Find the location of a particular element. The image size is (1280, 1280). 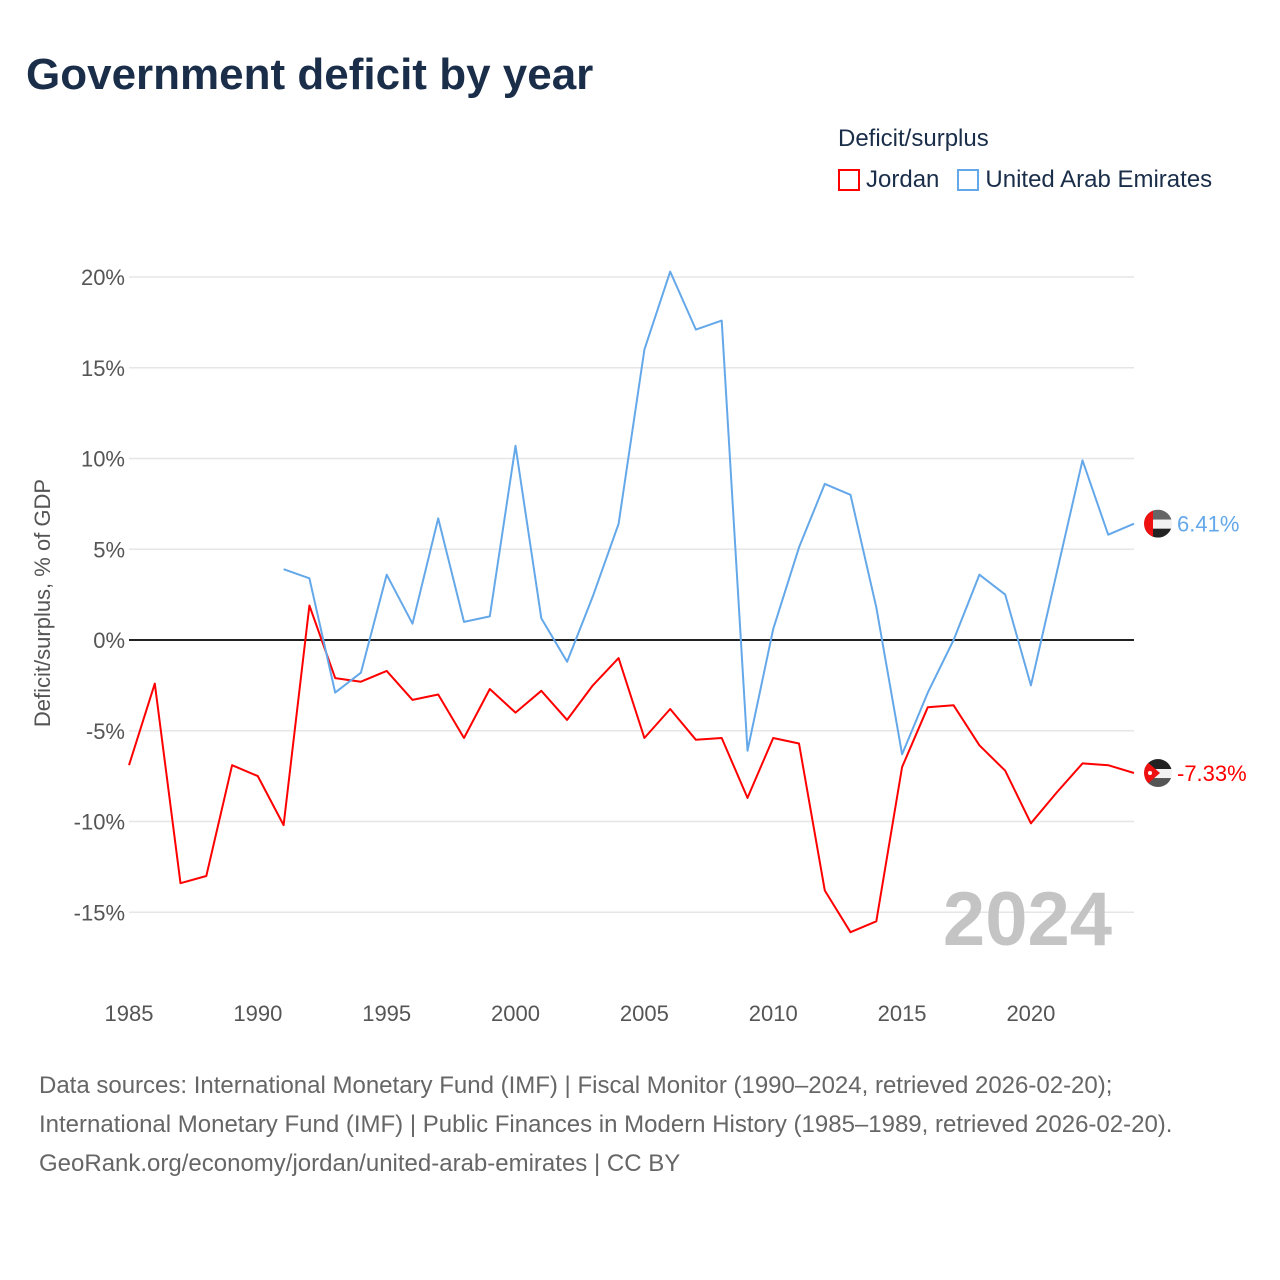

uae-flag-icon is located at coordinates (1158, 523).